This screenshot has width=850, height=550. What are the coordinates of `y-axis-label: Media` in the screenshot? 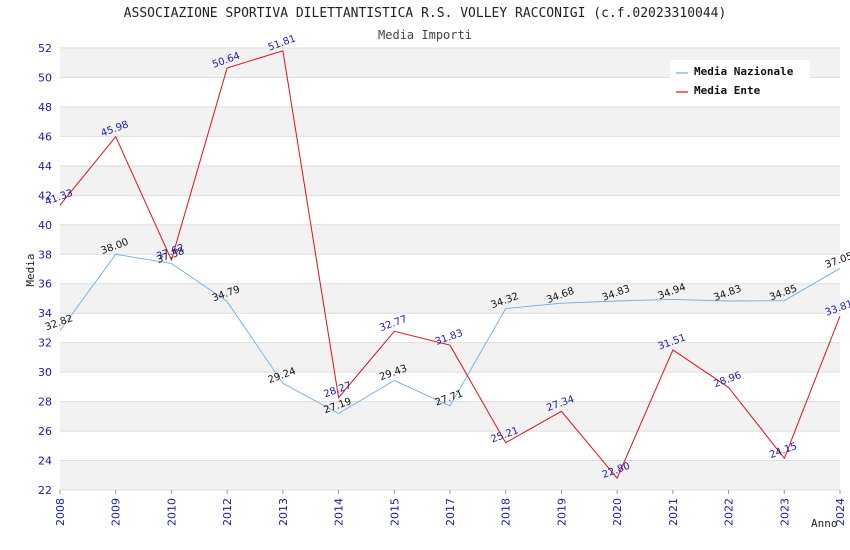 It's located at (30, 269).